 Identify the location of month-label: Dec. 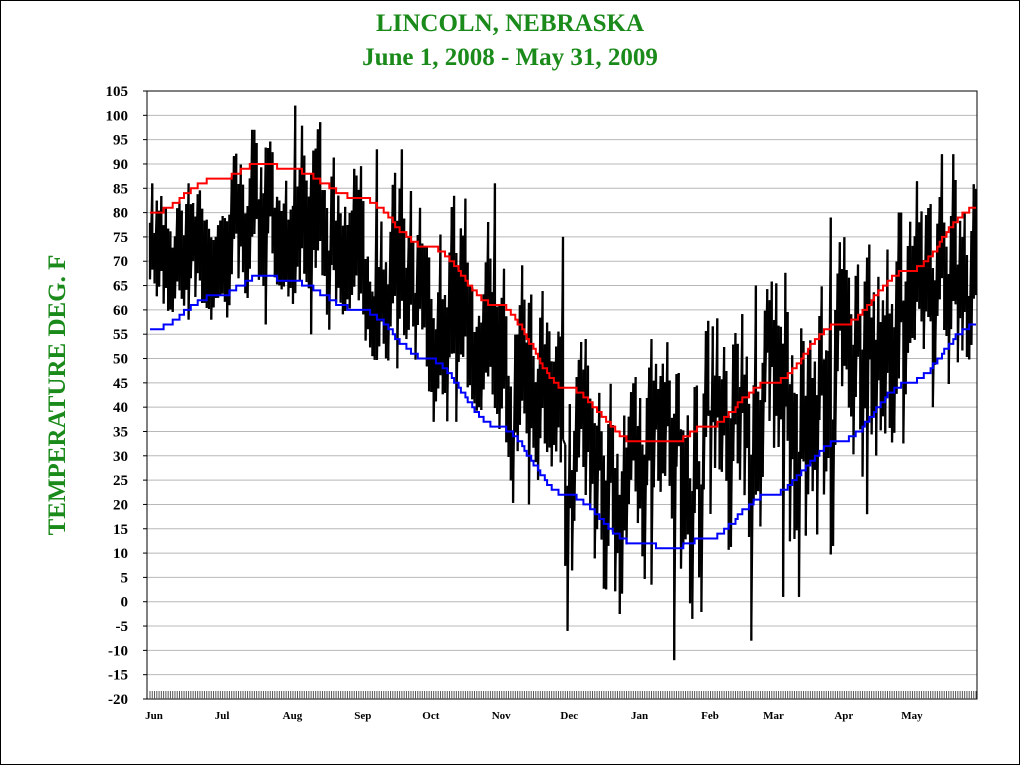
(569, 716).